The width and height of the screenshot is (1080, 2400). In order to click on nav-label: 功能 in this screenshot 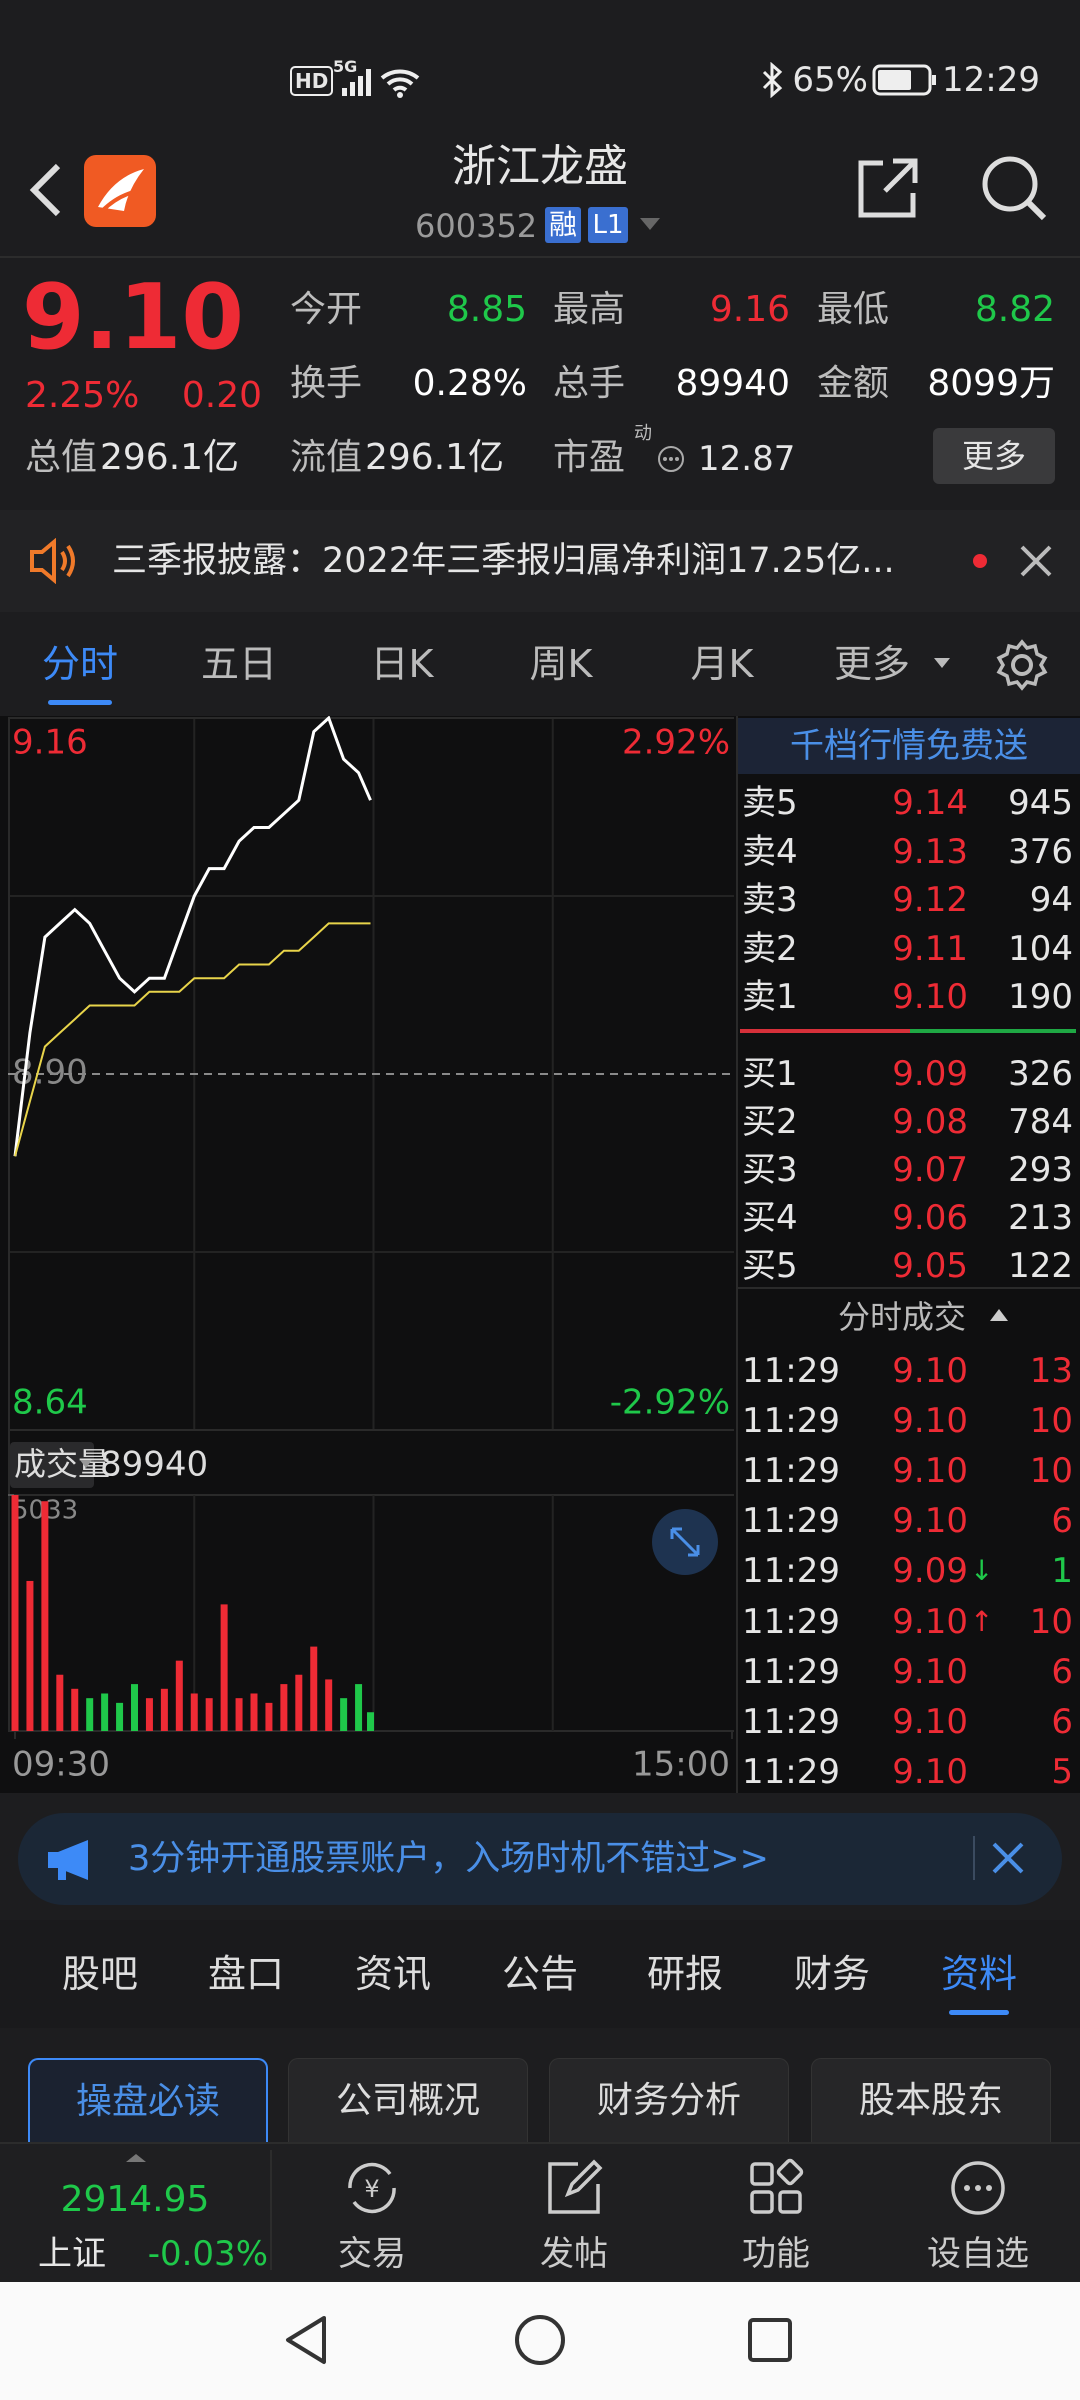, I will do `click(776, 2254)`.